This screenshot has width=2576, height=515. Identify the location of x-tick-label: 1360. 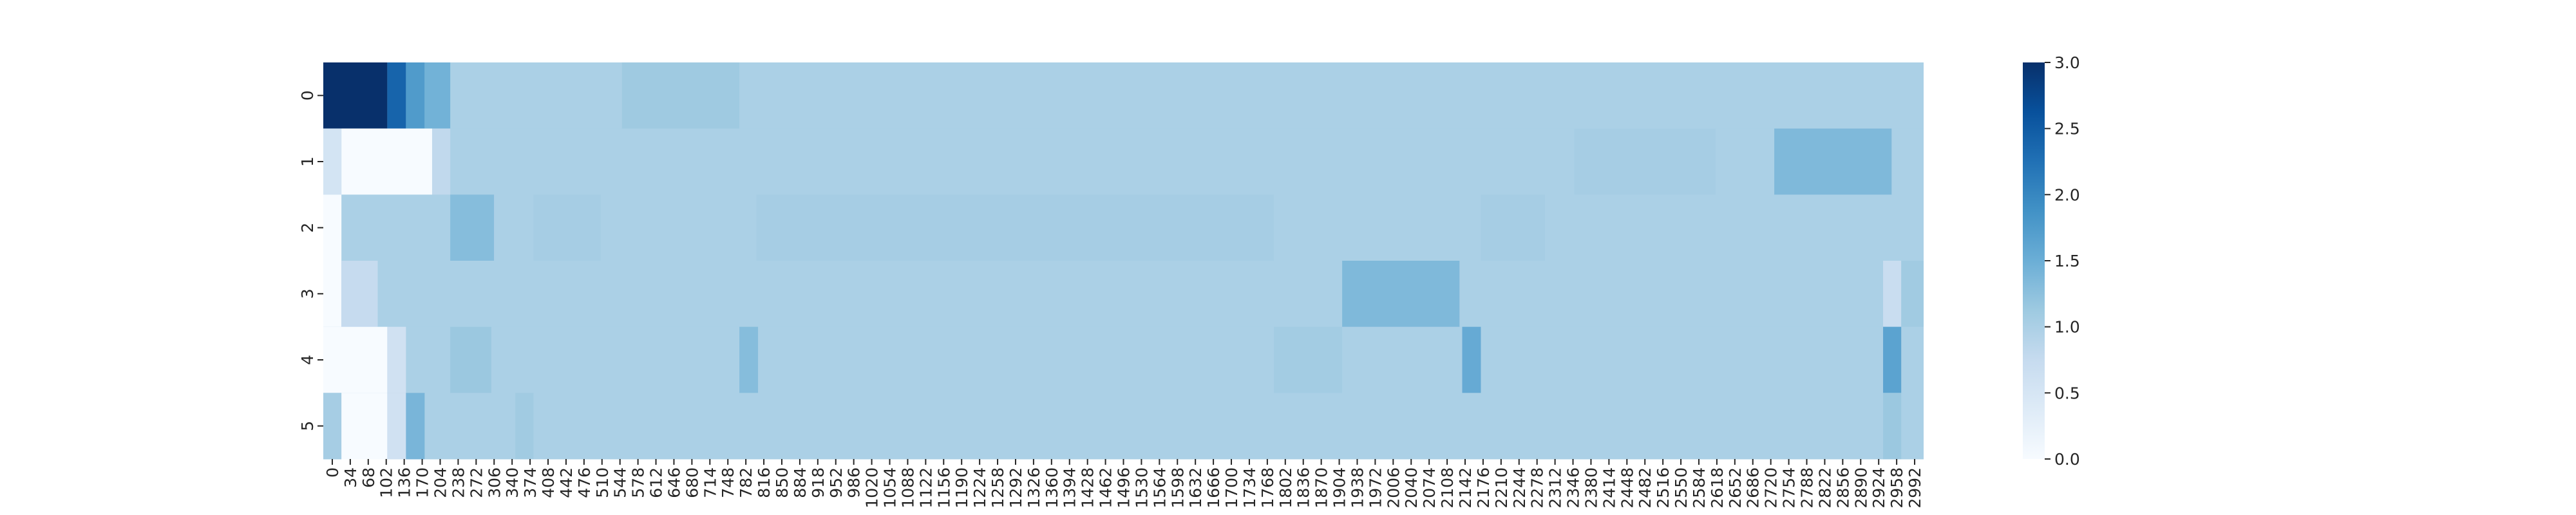
(1052, 488).